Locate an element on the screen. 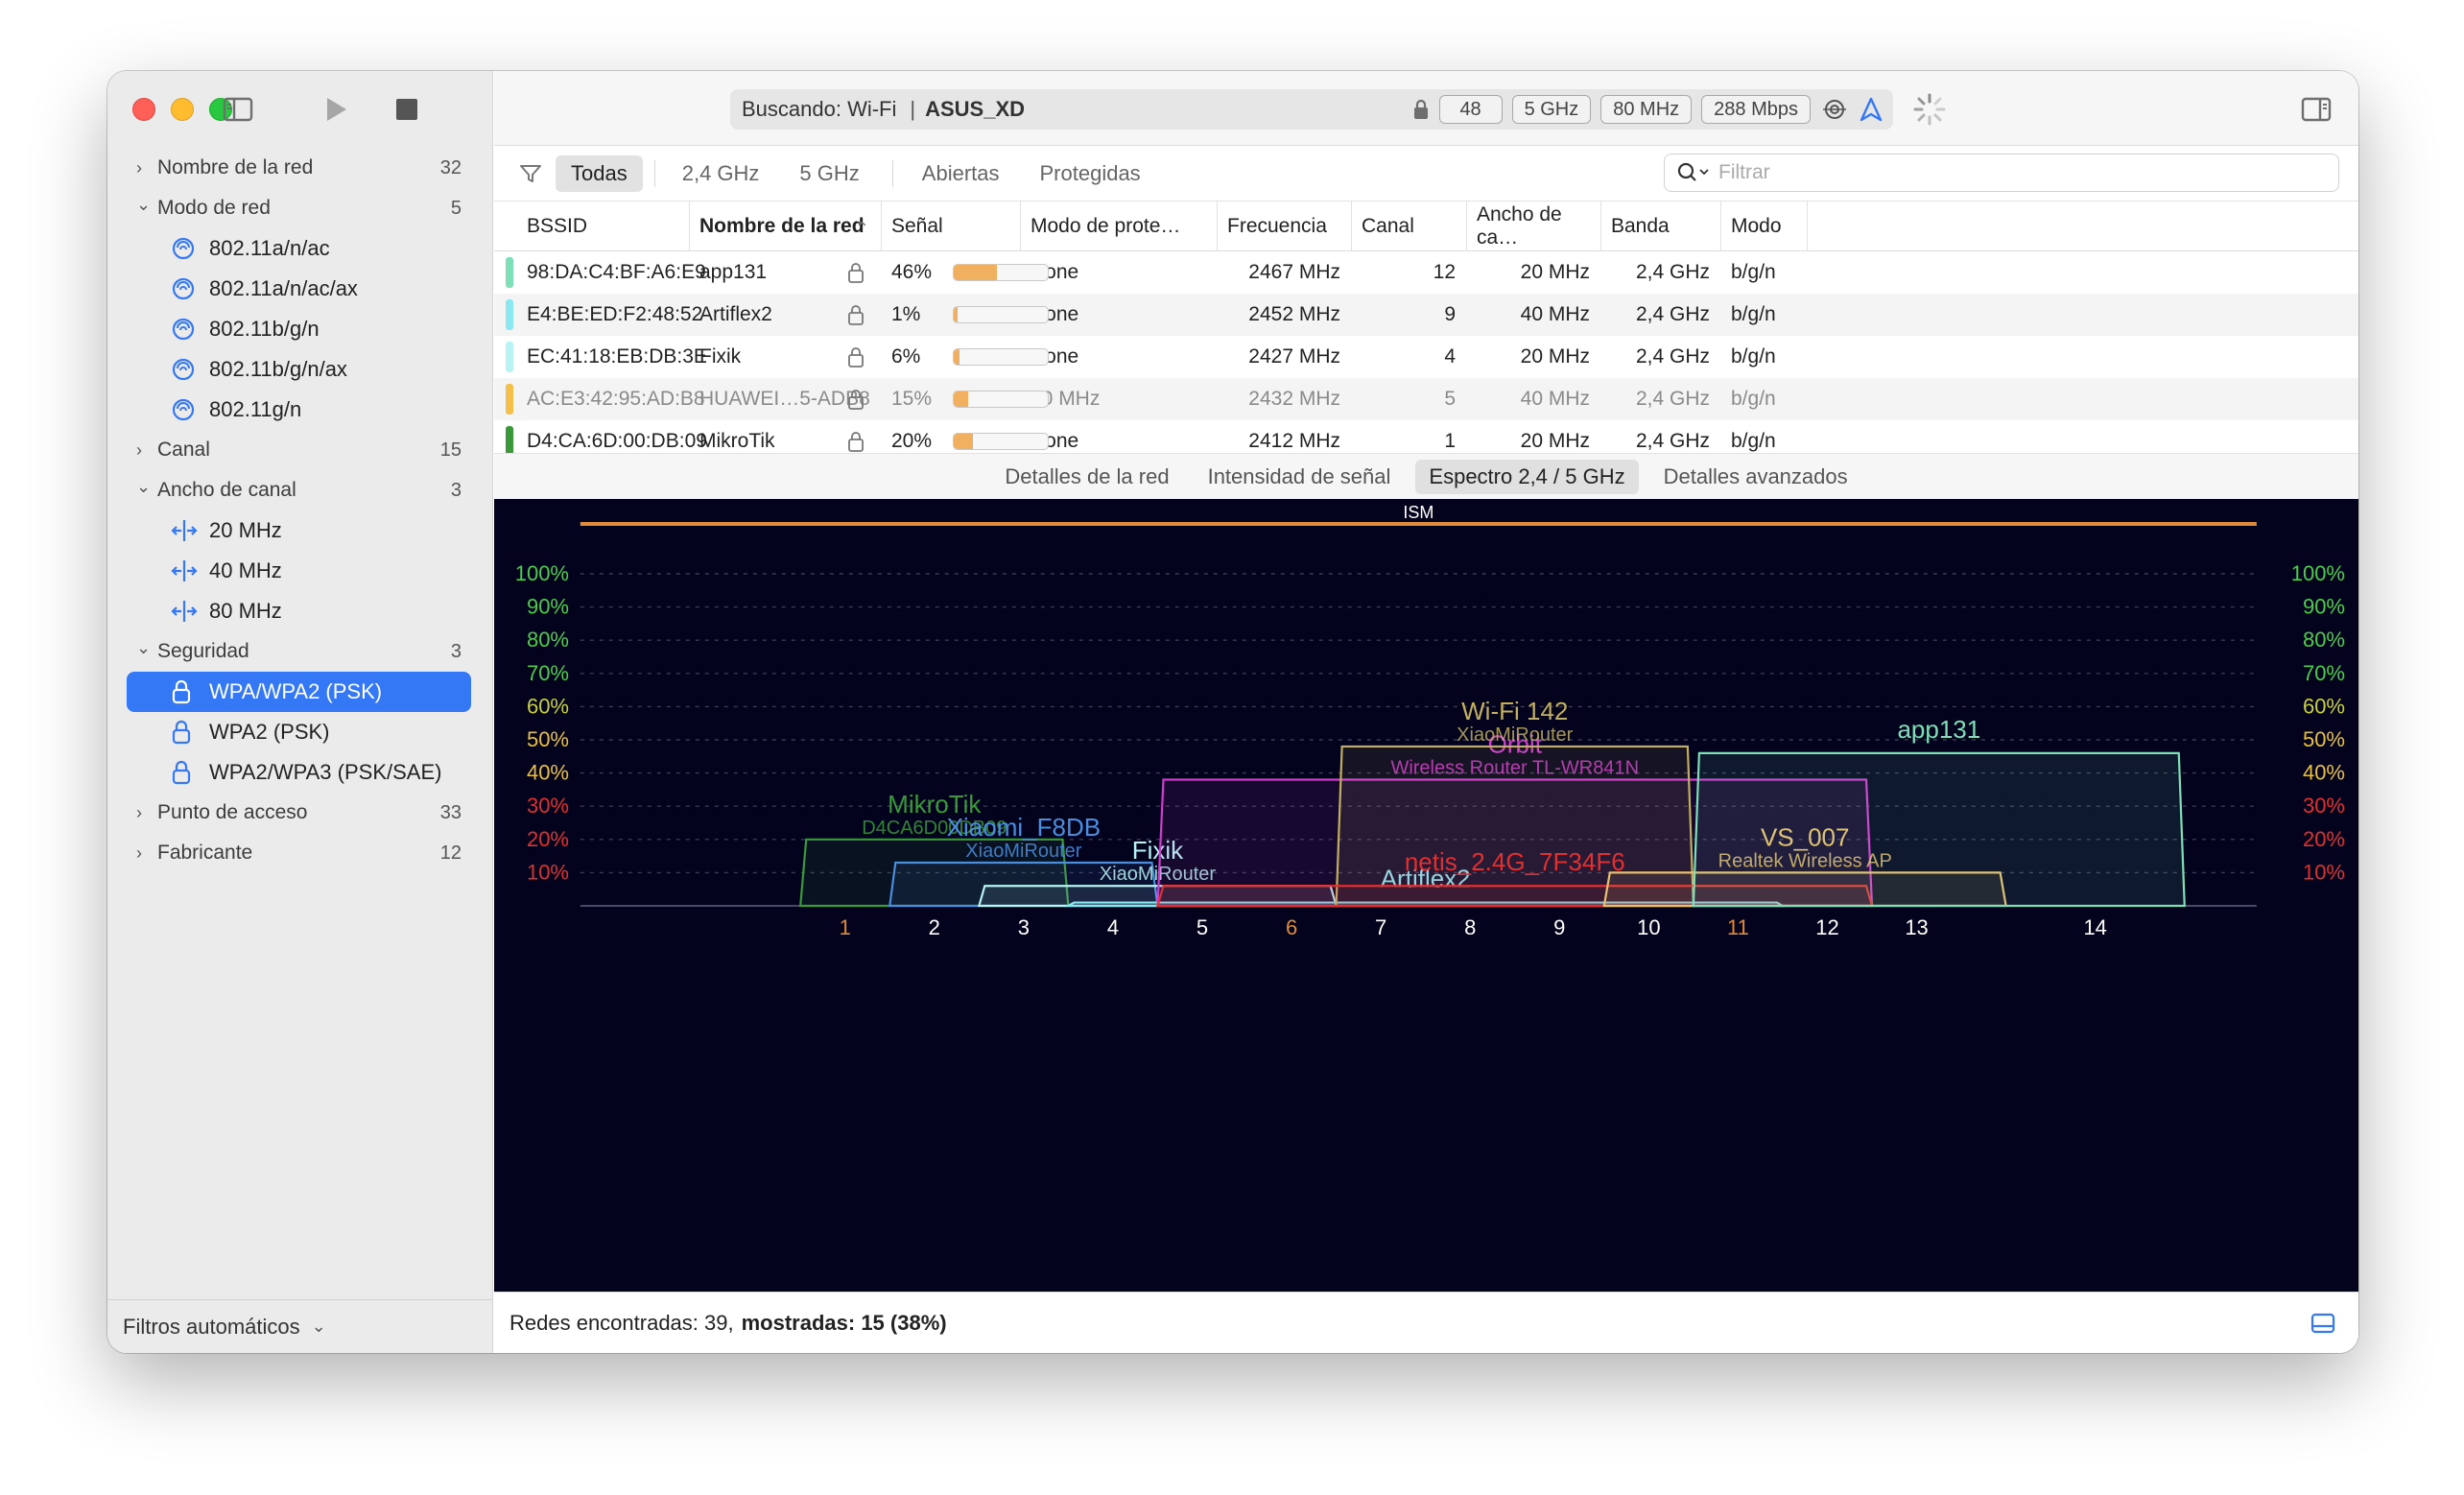  console-icon is located at coordinates (2322, 1323).